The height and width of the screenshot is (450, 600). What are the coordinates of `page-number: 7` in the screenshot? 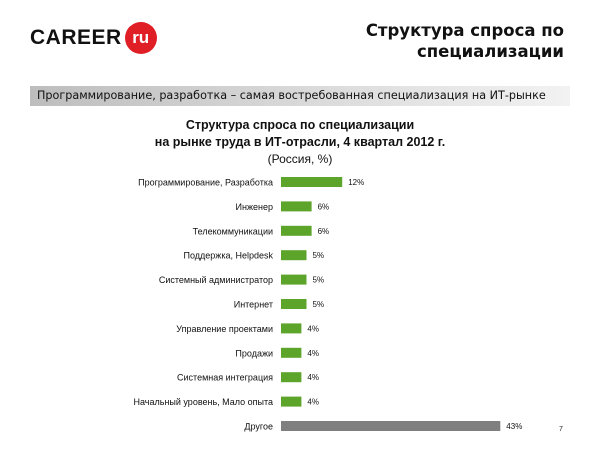 It's located at (561, 429).